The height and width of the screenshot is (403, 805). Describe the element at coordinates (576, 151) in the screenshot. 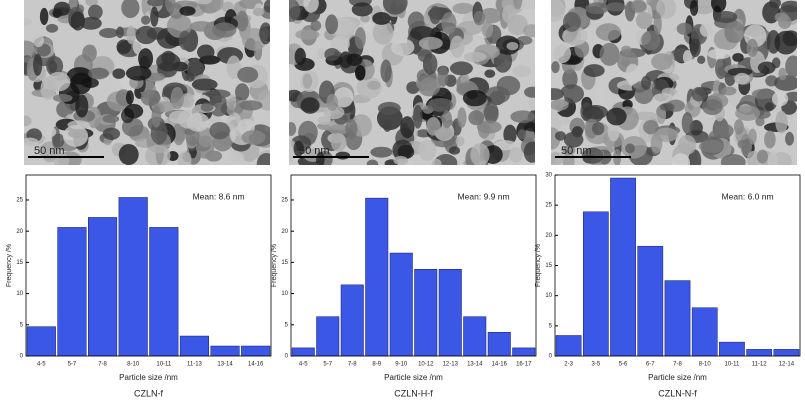

I see `scale-bar-label: 50 nm` at that location.